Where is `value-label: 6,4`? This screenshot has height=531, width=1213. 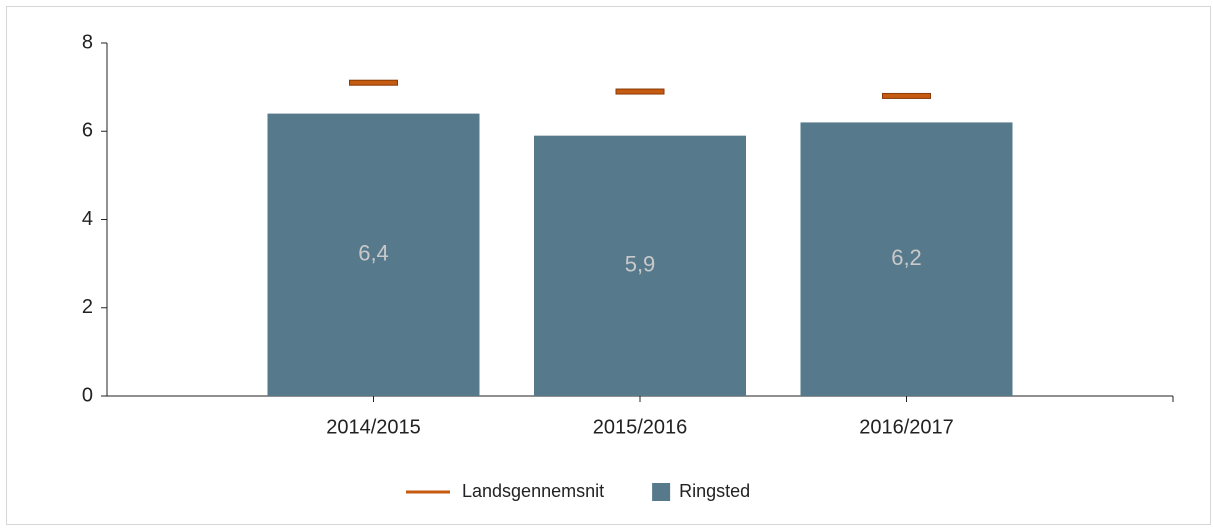
value-label: 6,4 is located at coordinates (373, 253).